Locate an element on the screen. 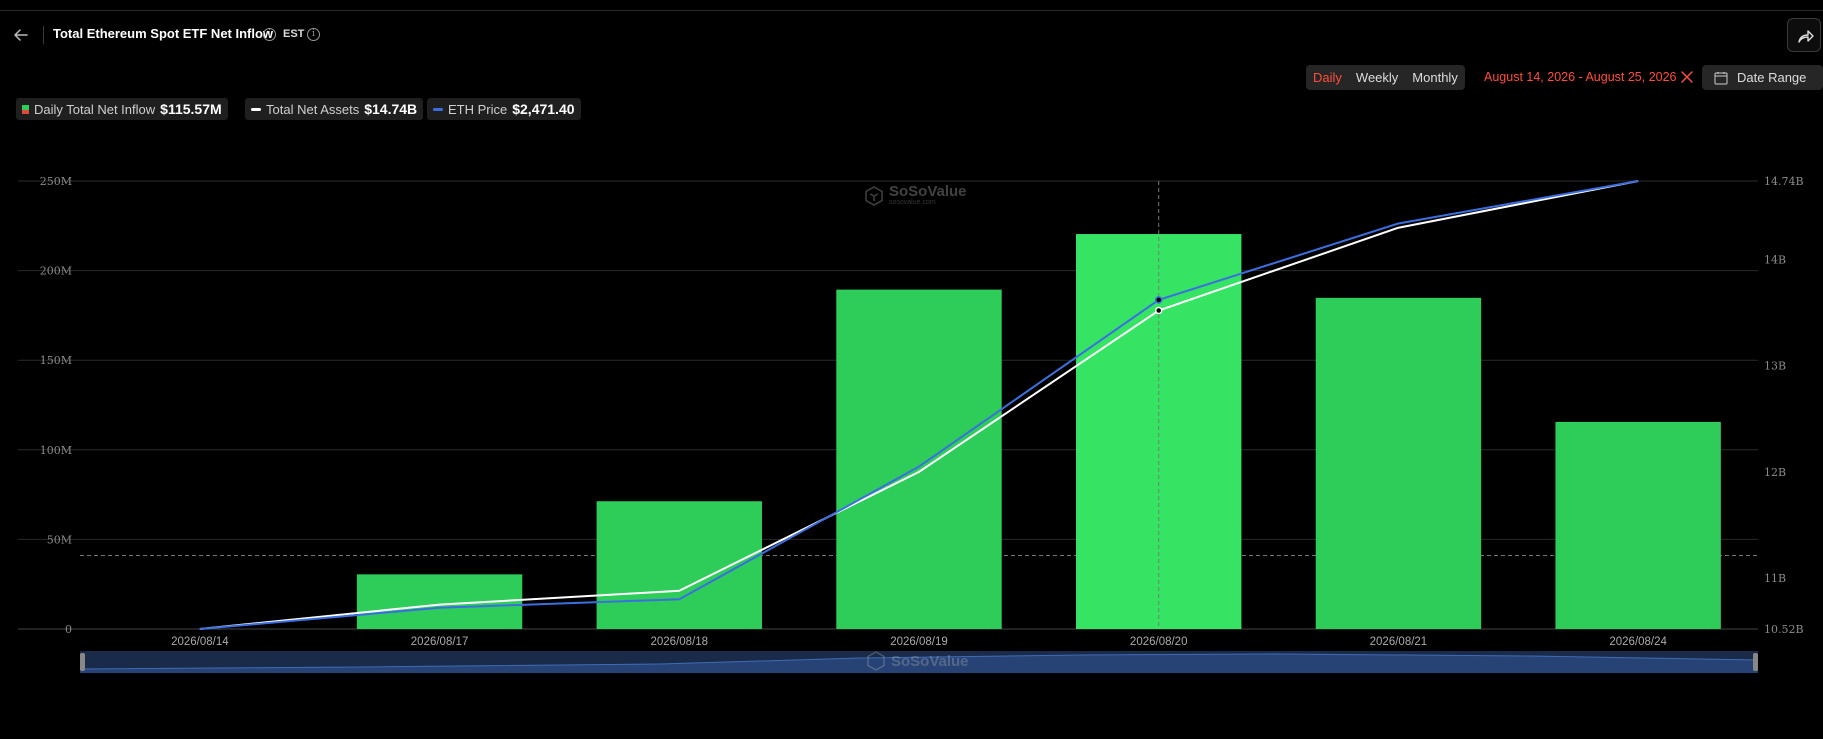 Image resolution: width=1823 pixels, height=739 pixels. right-axis-tick-label: 14B is located at coordinates (1775, 260).